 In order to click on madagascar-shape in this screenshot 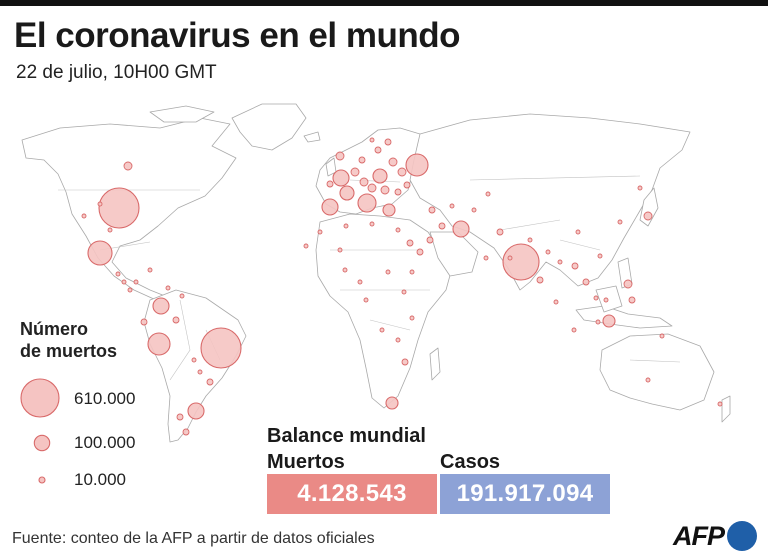, I will do `click(435, 364)`.